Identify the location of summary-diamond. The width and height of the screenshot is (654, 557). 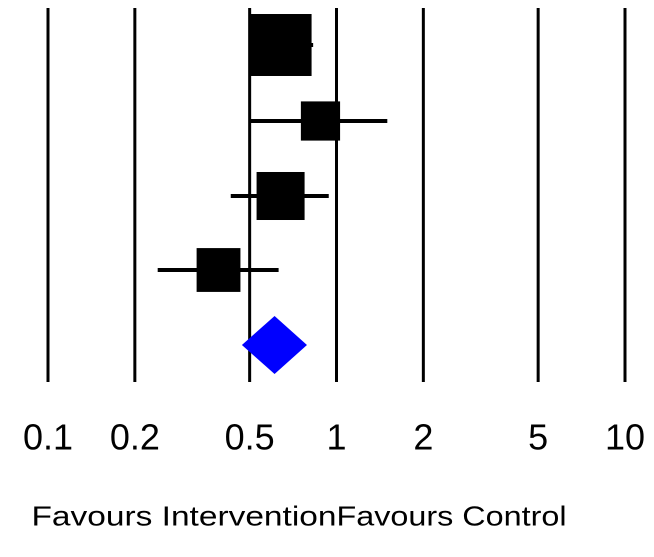
(274, 345).